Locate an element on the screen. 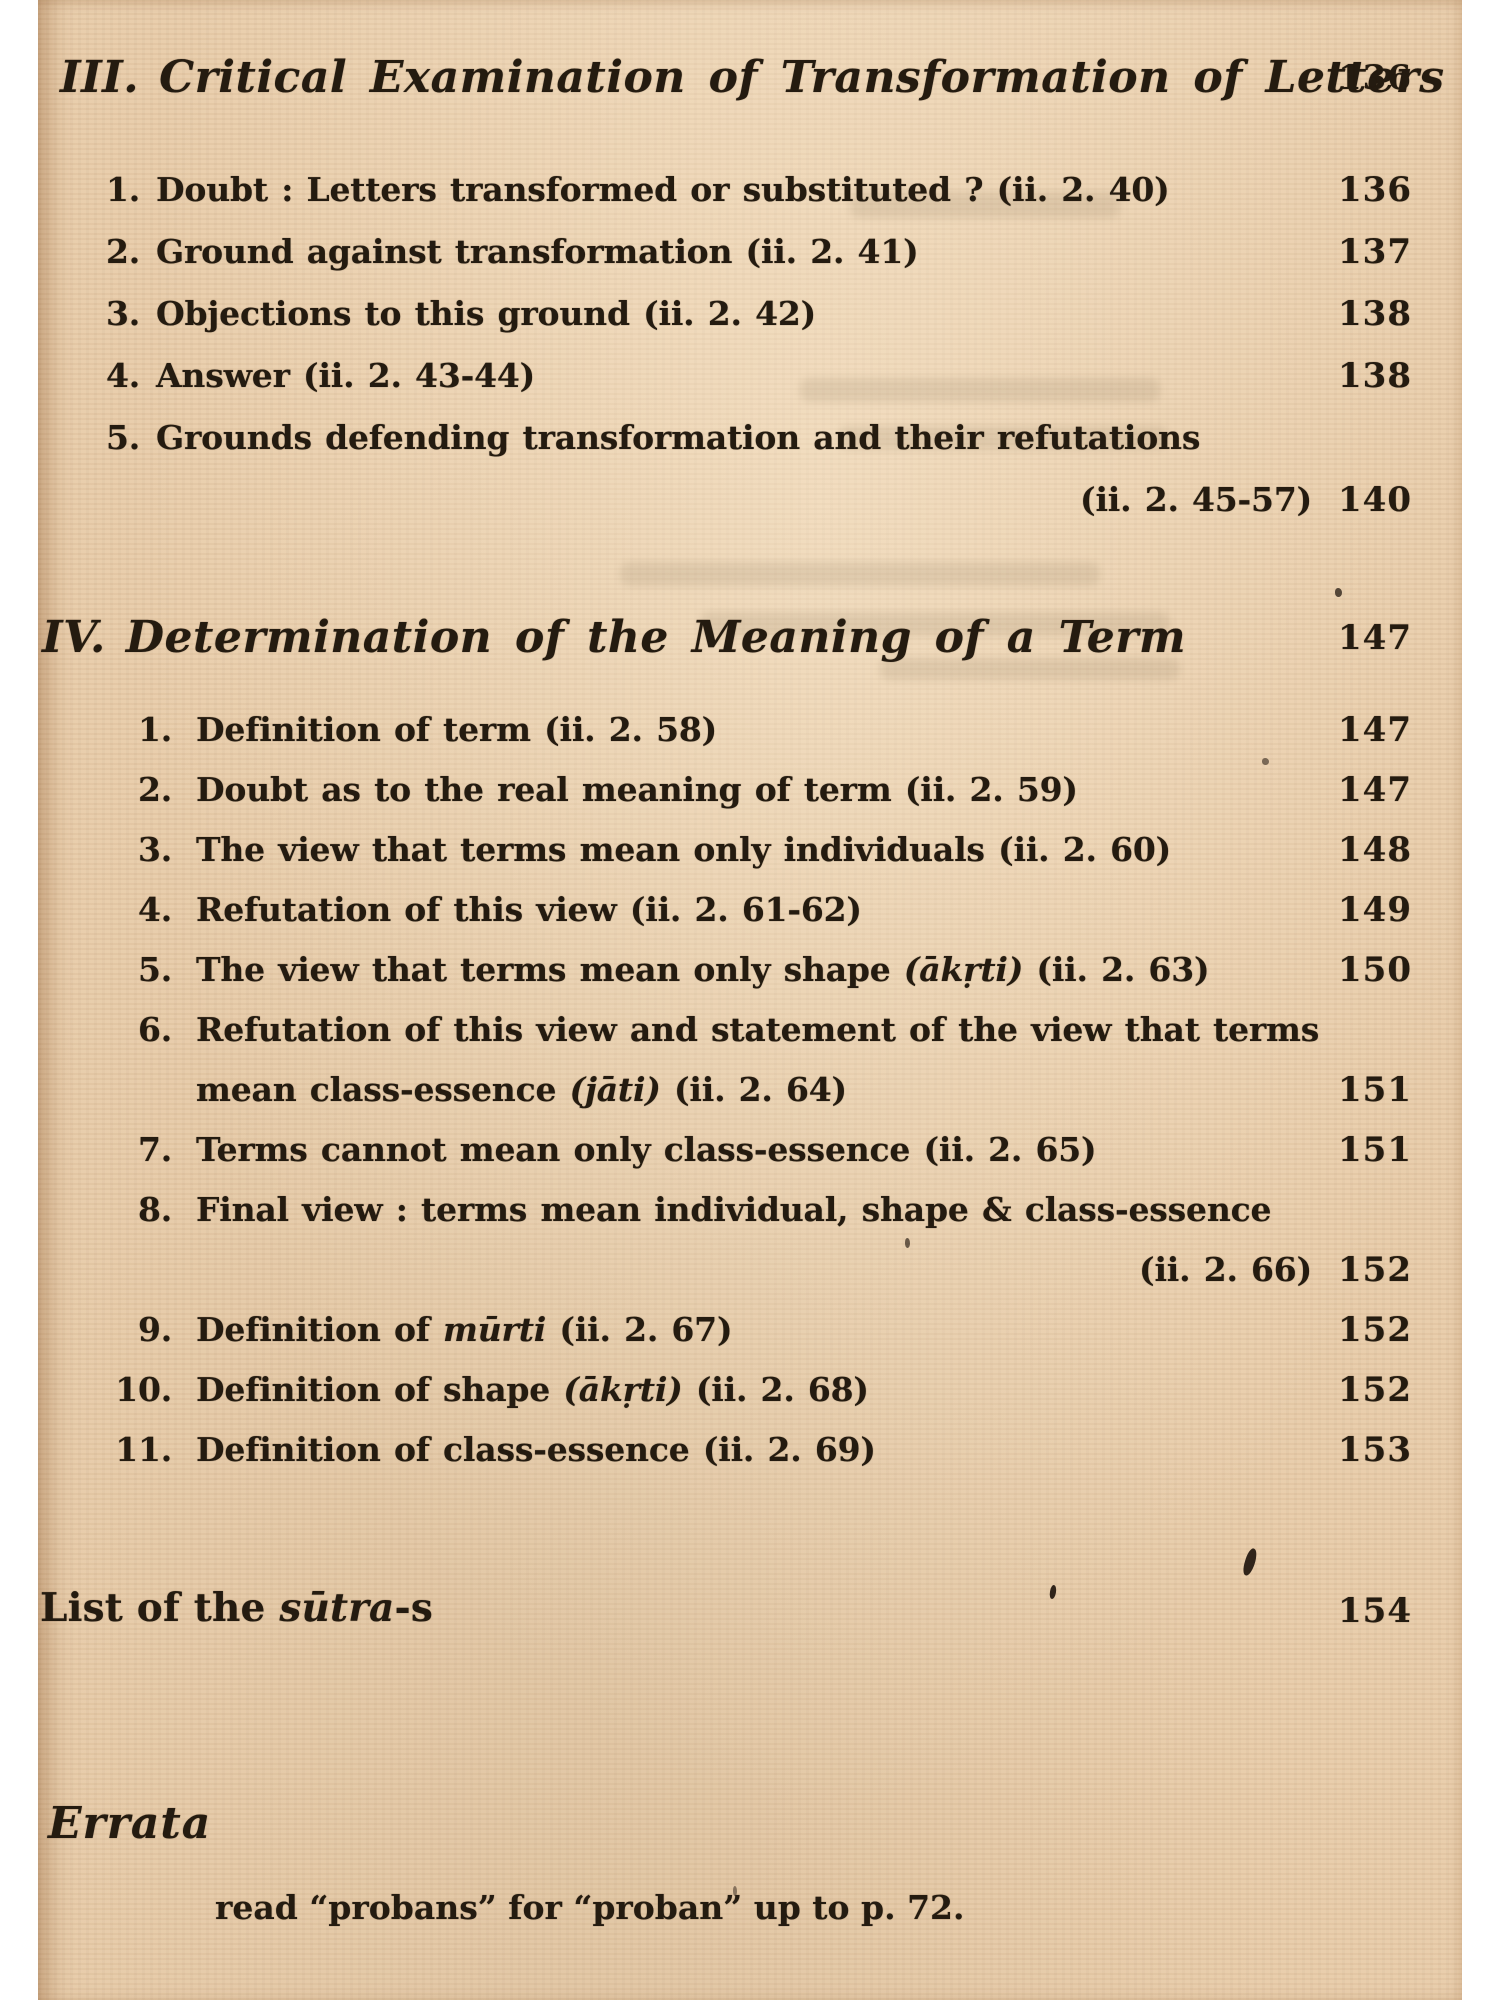  item-text-run: (ii. 2. 64) is located at coordinates (753, 1089).